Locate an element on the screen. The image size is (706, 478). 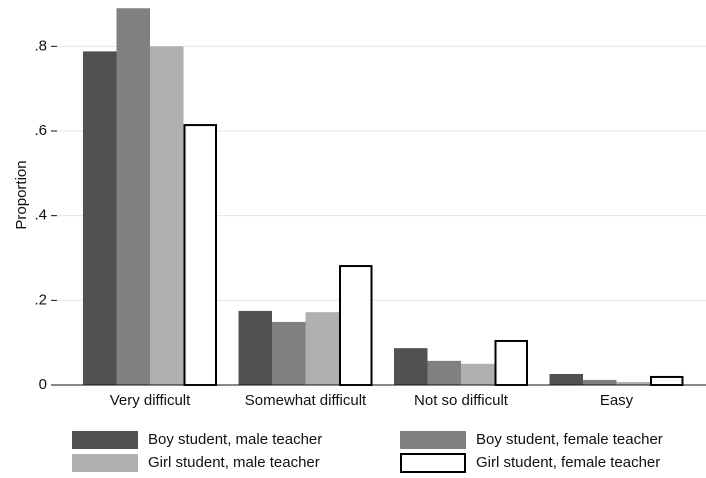
x-tick-label: Somewhat difficult is located at coordinates (306, 400).